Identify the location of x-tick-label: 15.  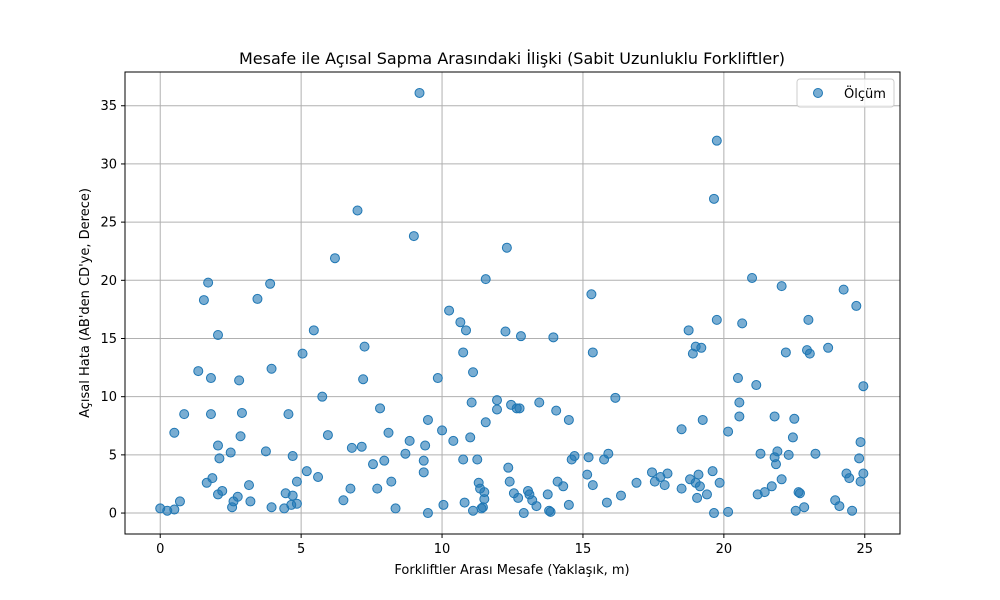
(583, 549).